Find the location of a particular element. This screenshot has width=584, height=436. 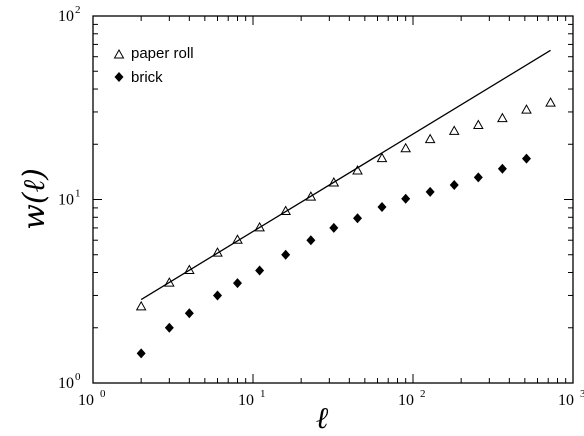

y-tick-label-exponent: 2 is located at coordinates (78, 10).